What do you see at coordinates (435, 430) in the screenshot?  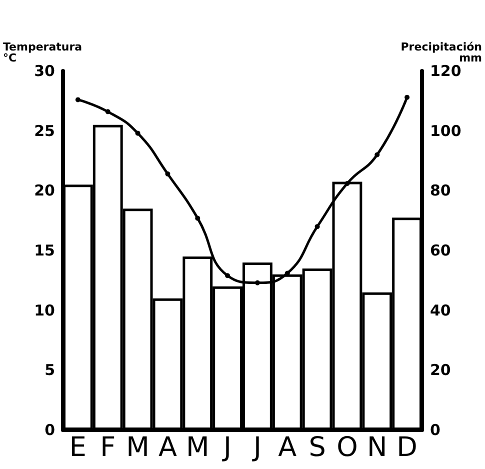 I see `y2-tick-label: 0` at bounding box center [435, 430].